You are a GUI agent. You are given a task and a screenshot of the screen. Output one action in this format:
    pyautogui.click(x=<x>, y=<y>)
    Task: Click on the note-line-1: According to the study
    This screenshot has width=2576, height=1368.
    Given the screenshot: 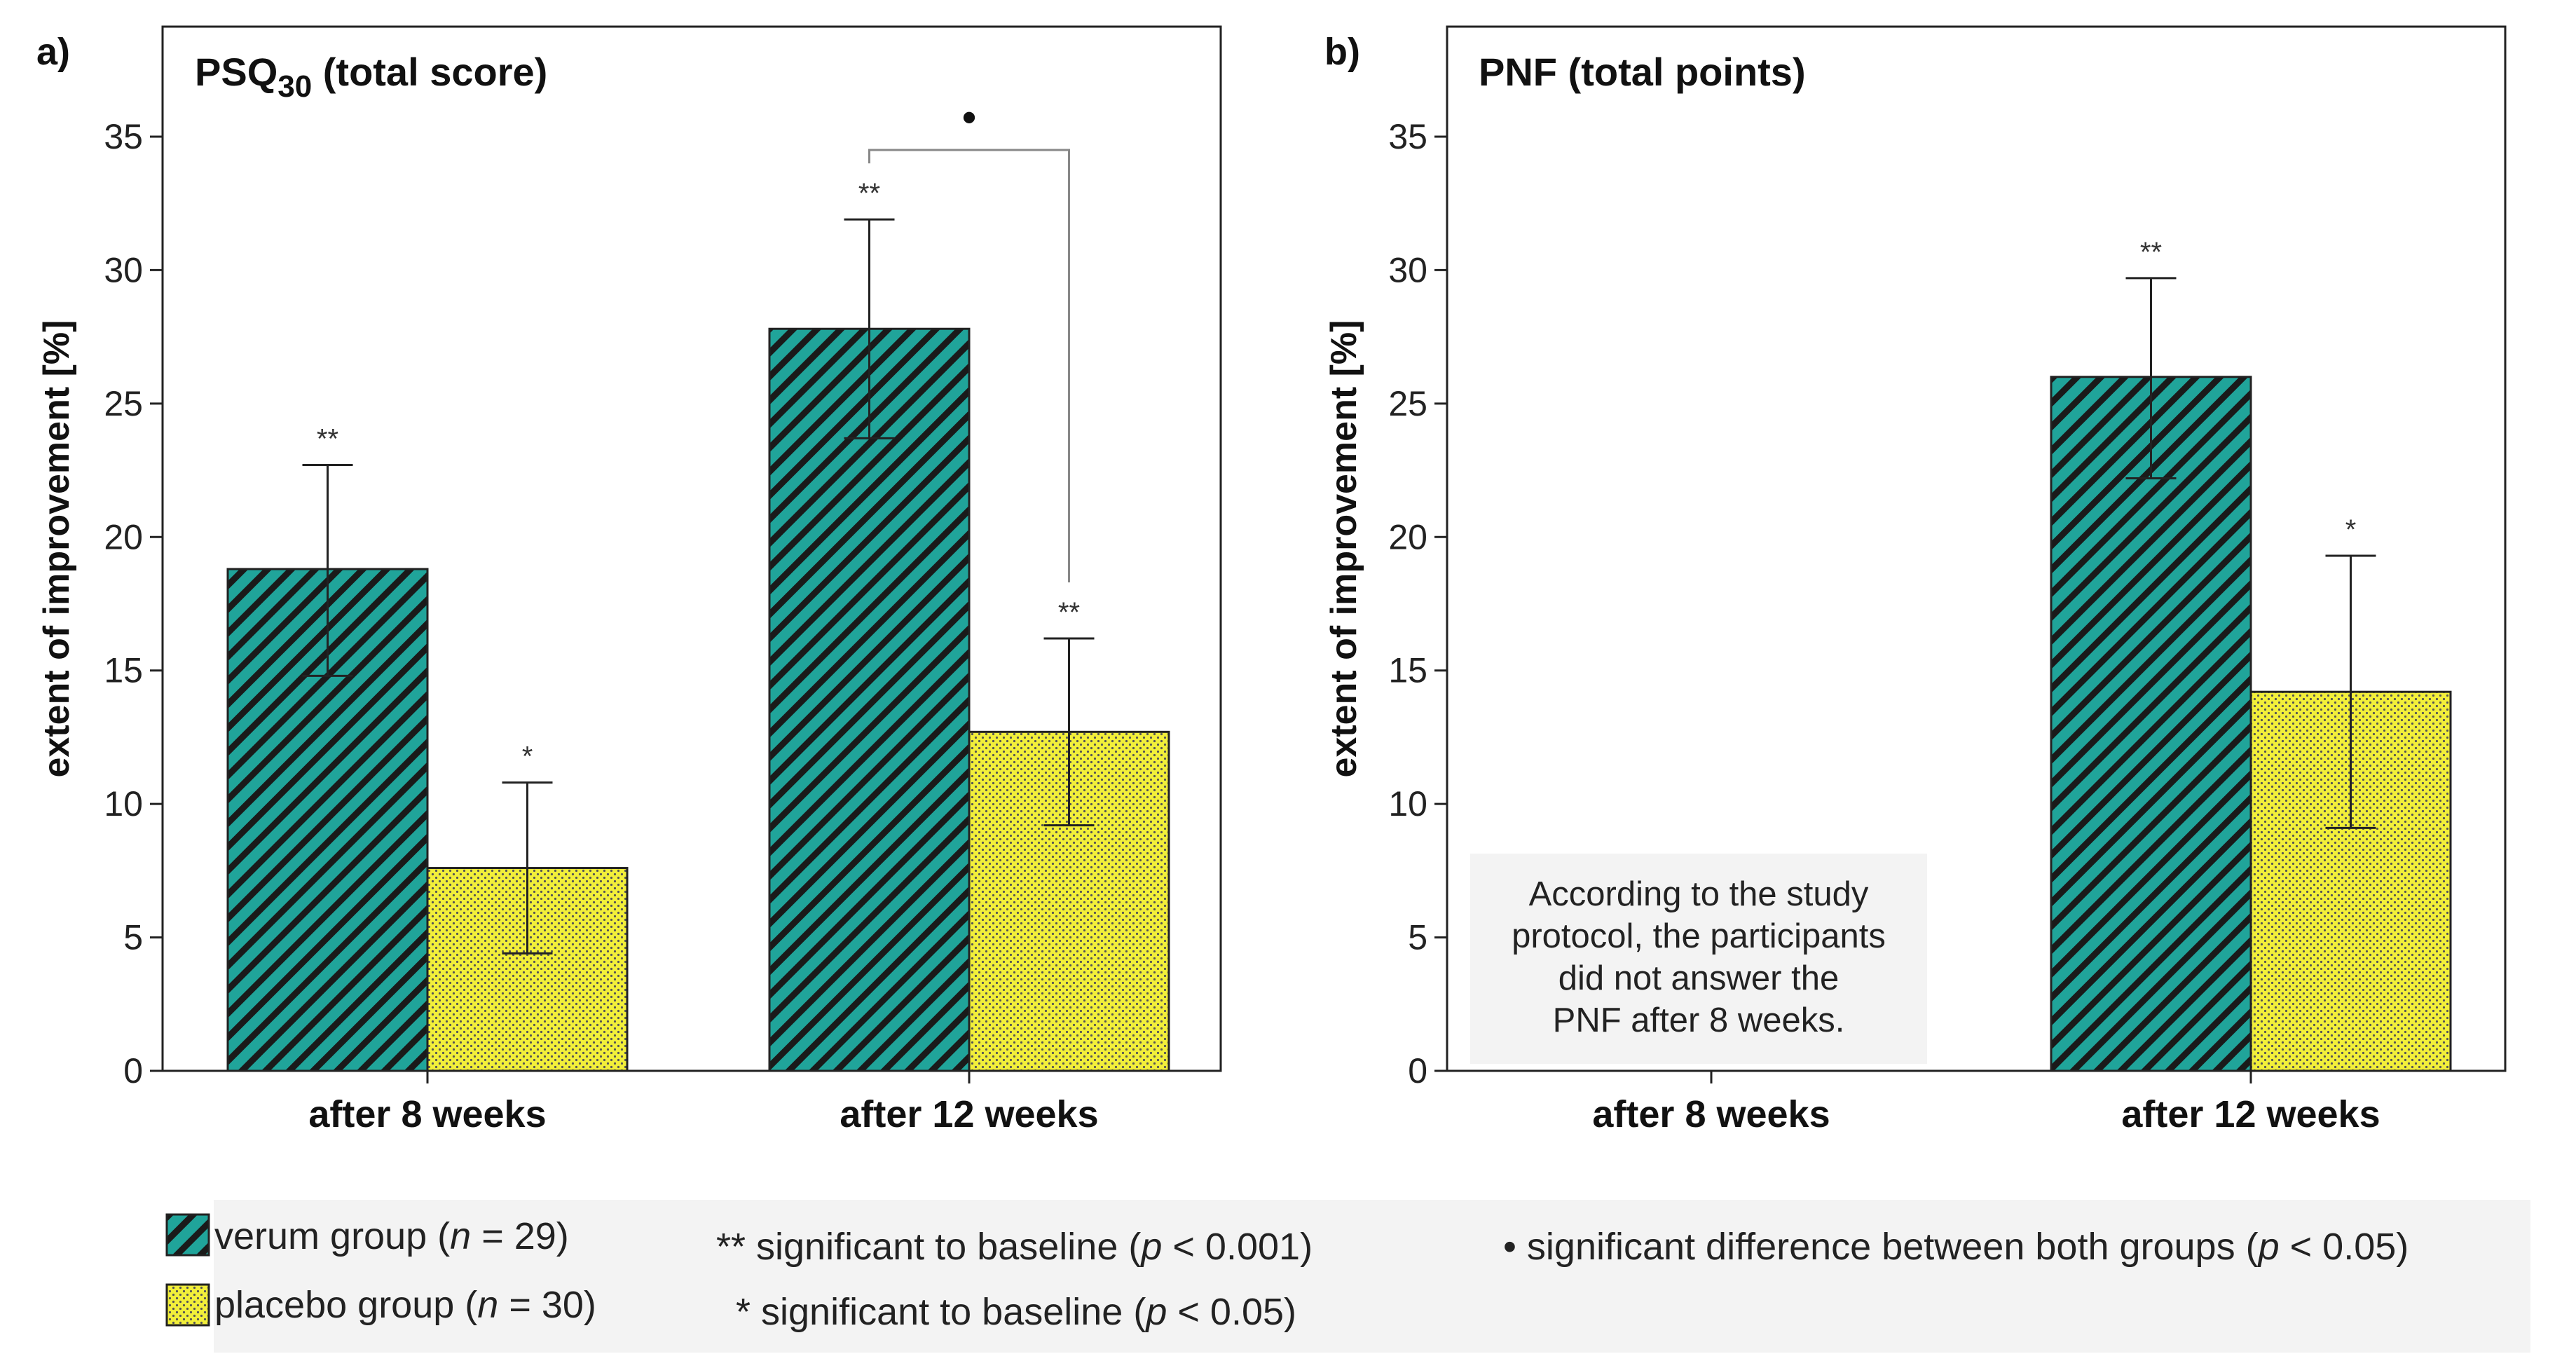 What is the action you would take?
    pyautogui.click(x=1699, y=894)
    